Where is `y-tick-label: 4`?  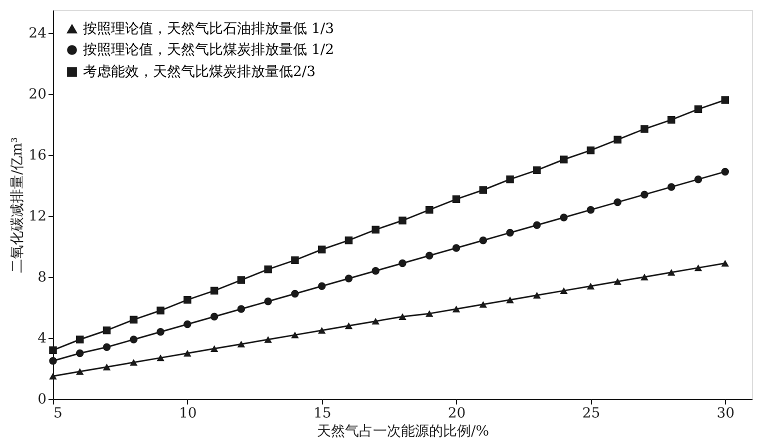 y-tick-label: 4 is located at coordinates (42, 338).